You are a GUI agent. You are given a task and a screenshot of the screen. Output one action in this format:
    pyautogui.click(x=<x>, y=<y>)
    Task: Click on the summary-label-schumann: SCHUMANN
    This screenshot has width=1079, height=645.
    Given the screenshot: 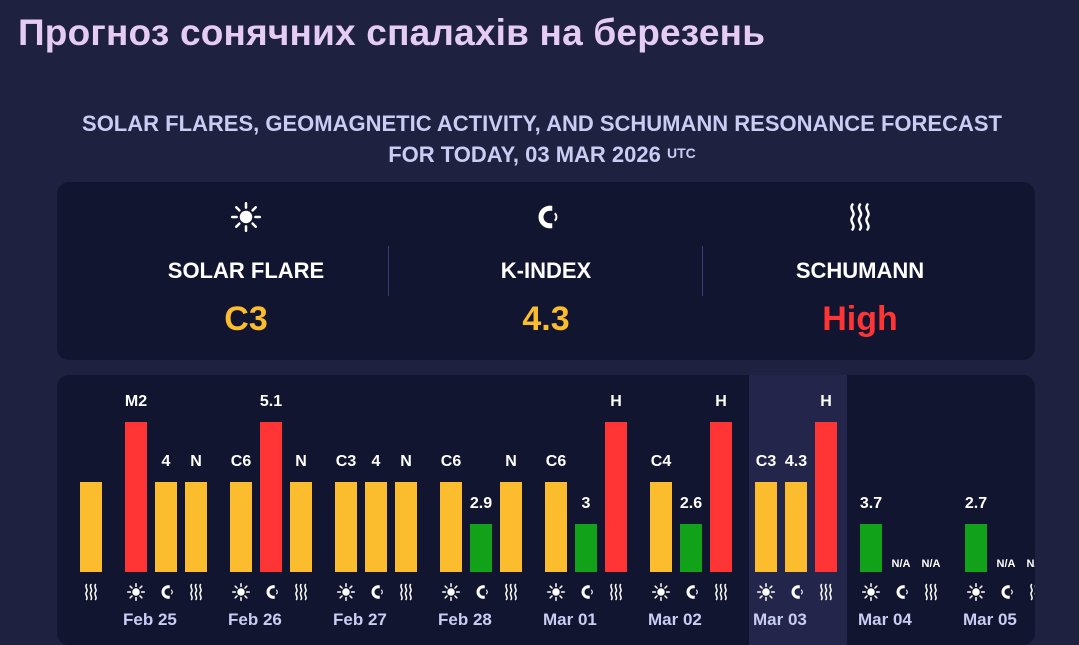 What is the action you would take?
    pyautogui.click(x=860, y=270)
    